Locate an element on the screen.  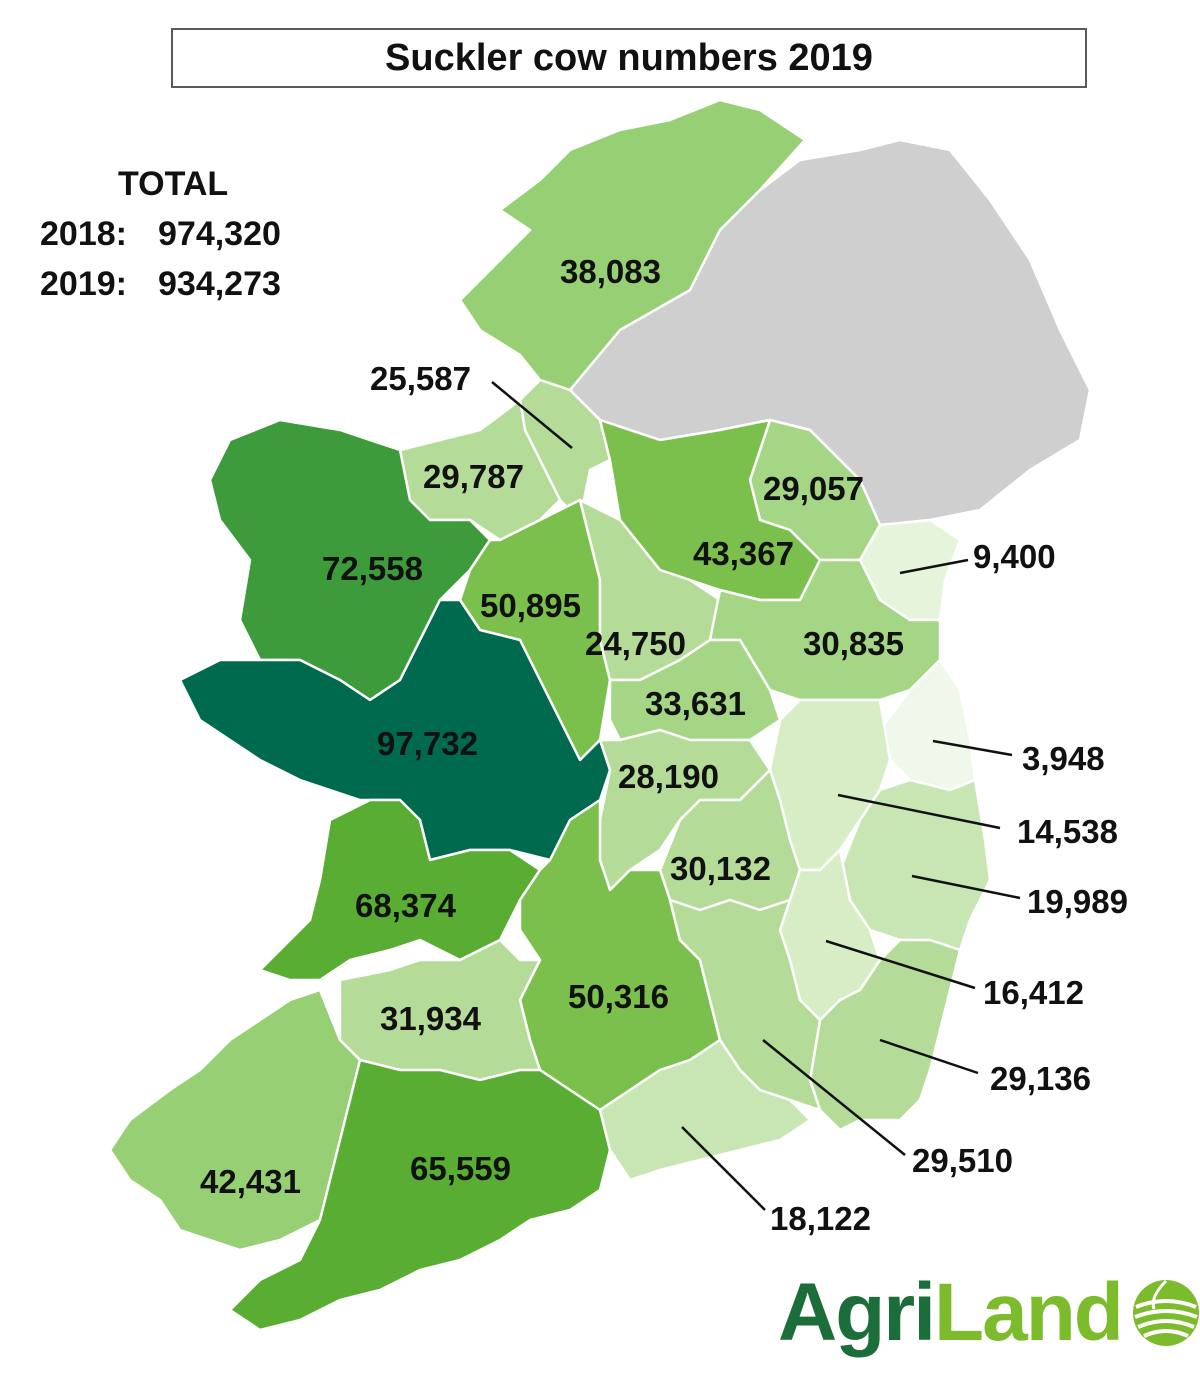
label-cork: 65,559 is located at coordinates (460, 1168).